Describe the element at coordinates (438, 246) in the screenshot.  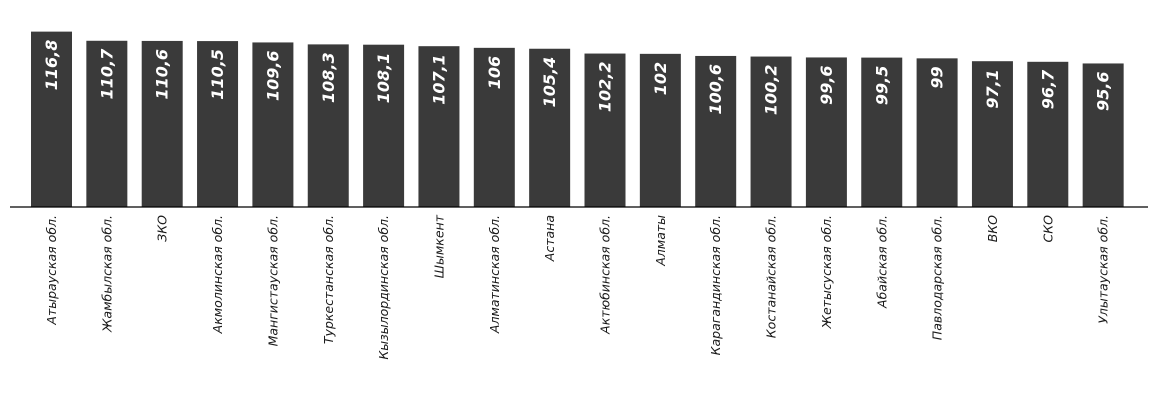
I see `category-label: Шымкент` at that location.